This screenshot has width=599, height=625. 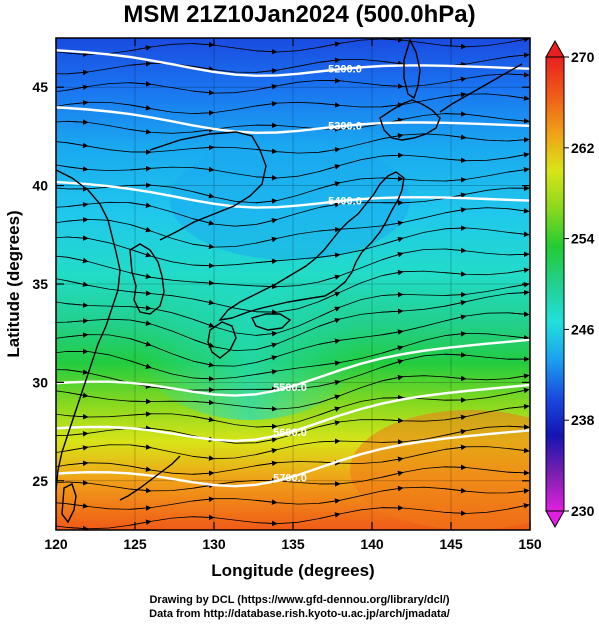 What do you see at coordinates (88, 330) in the screenshot?
I see `coast-china` at bounding box center [88, 330].